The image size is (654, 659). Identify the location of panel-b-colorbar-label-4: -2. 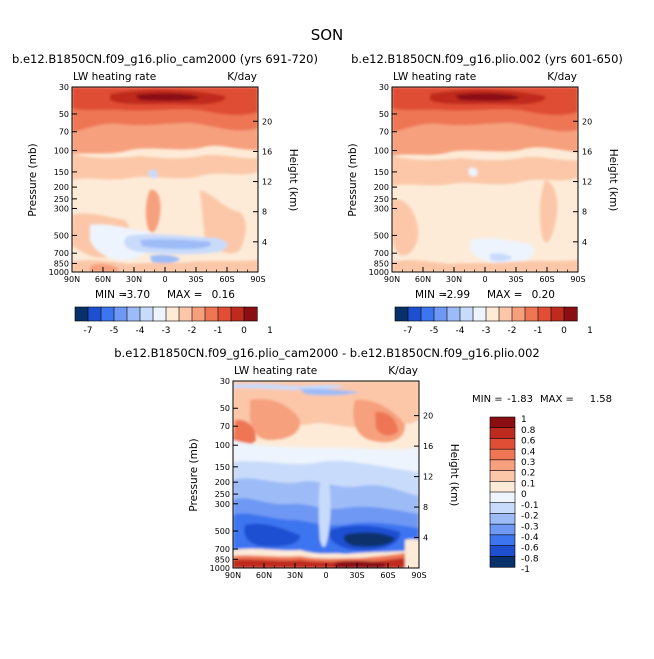
(512, 331).